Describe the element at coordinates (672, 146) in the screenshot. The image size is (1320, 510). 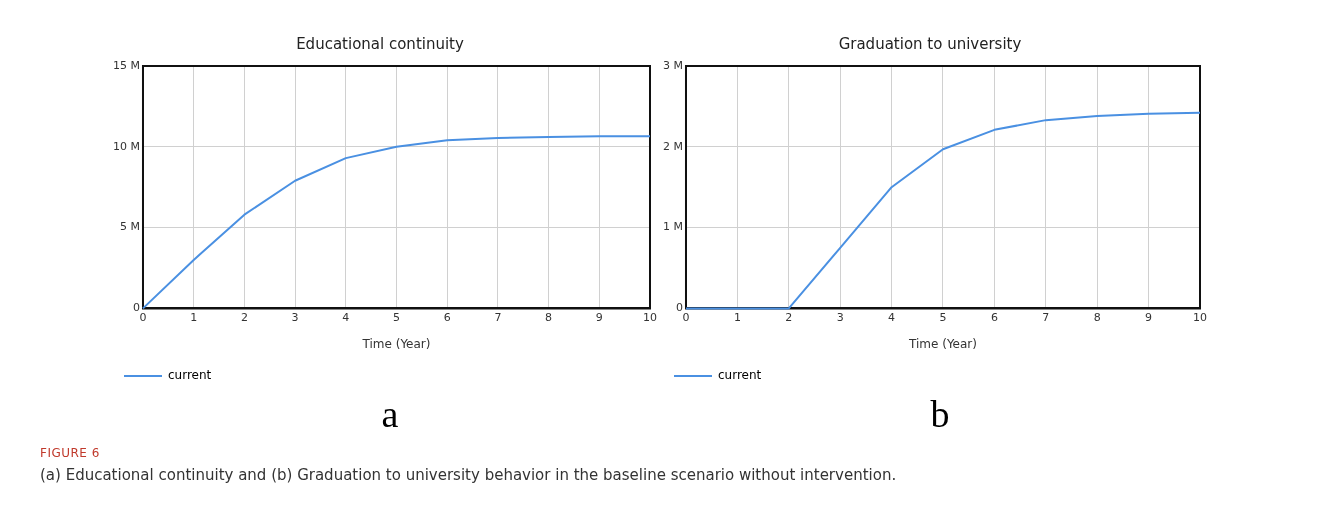
I see `y-tick-label: 2 M` at that location.